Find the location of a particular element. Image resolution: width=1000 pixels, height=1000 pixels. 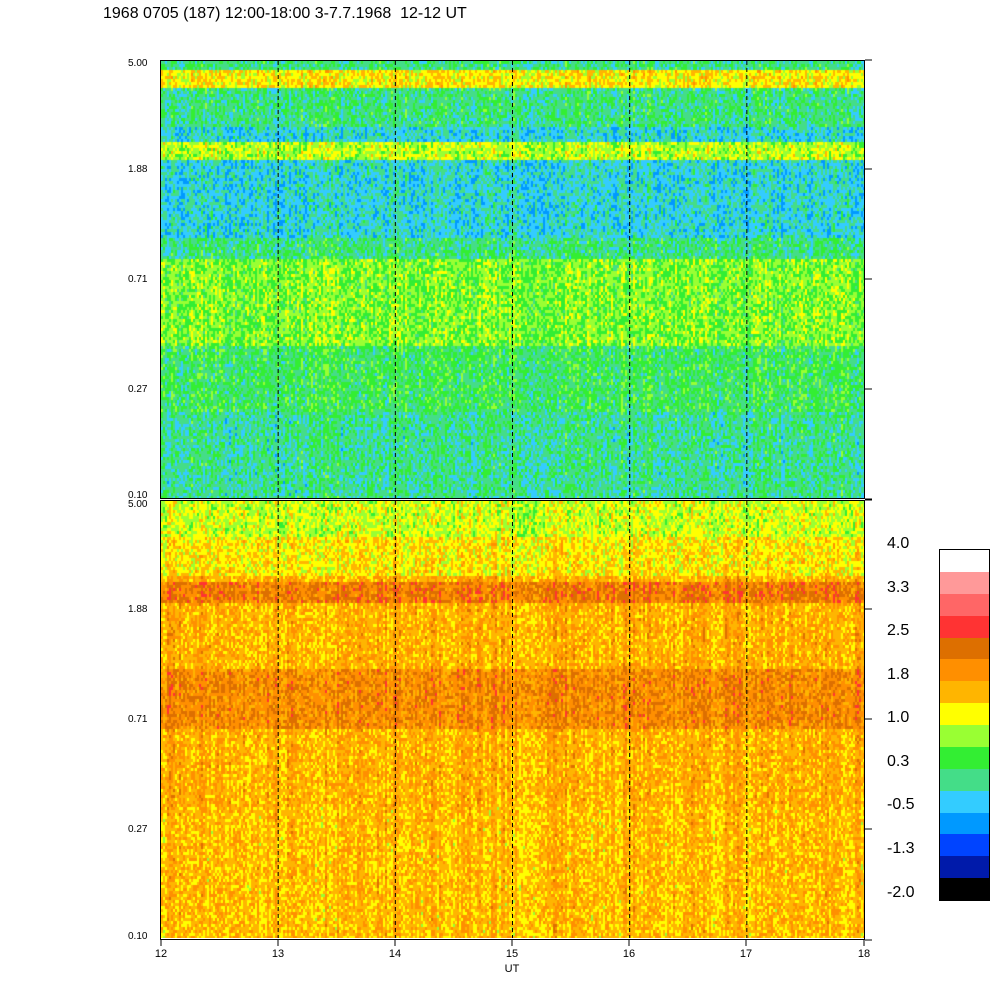

ytick-bottom-071: 0.71 is located at coordinates (138, 719).